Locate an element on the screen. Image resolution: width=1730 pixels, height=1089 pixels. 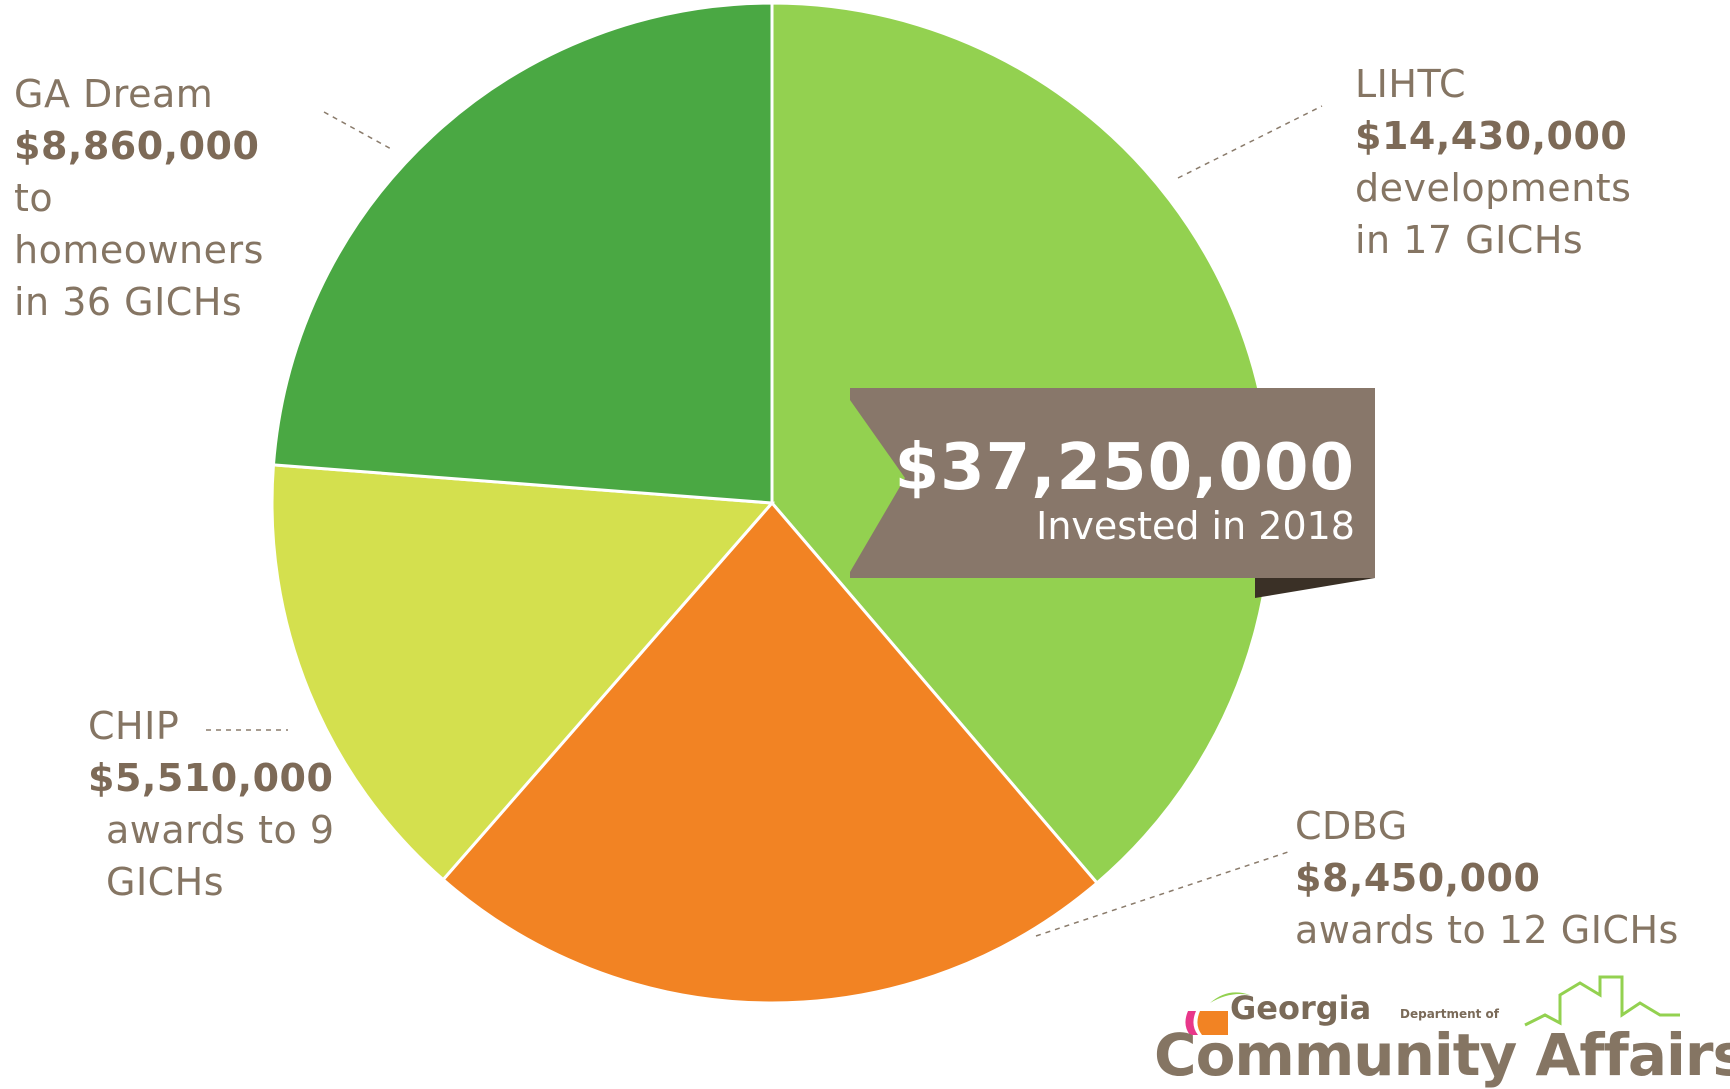
label-gadream-amount: $8,860,000 is located at coordinates (137, 146).